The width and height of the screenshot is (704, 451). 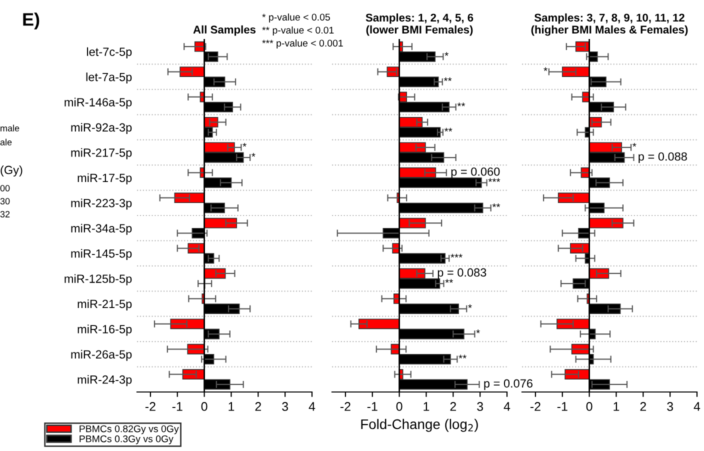 I want to click on annotation: p = 0.083, so click(x=462, y=273).